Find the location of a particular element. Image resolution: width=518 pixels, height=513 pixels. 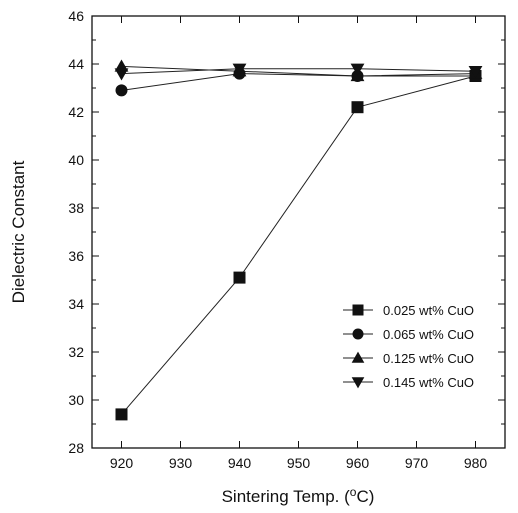

x-tick-label: 940 is located at coordinates (240, 463).